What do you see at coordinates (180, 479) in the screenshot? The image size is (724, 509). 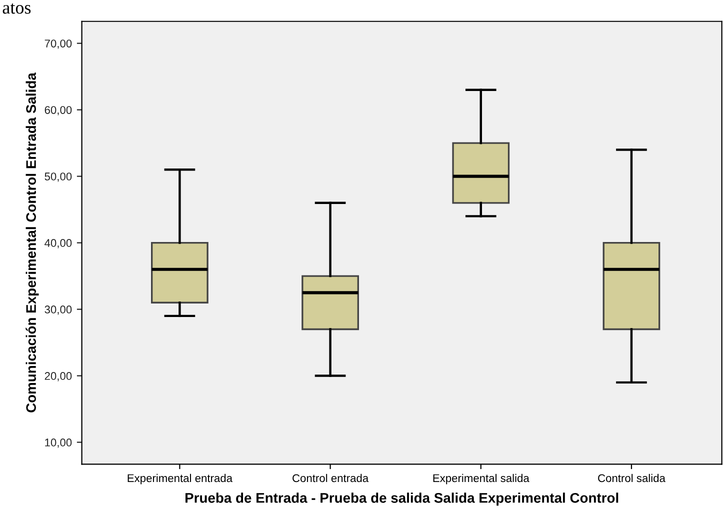 I see `x-tick-label: Experimental entrada` at bounding box center [180, 479].